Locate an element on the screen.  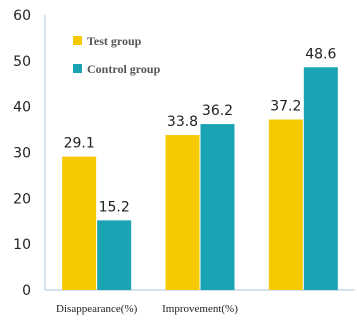
y-tick-label: 40 is located at coordinates (22, 108).